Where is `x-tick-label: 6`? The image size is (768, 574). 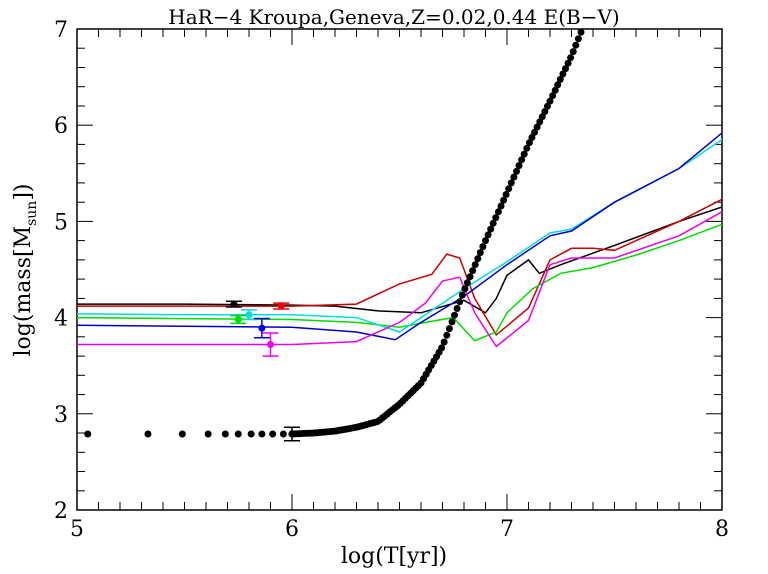 x-tick-label: 6 is located at coordinates (292, 529).